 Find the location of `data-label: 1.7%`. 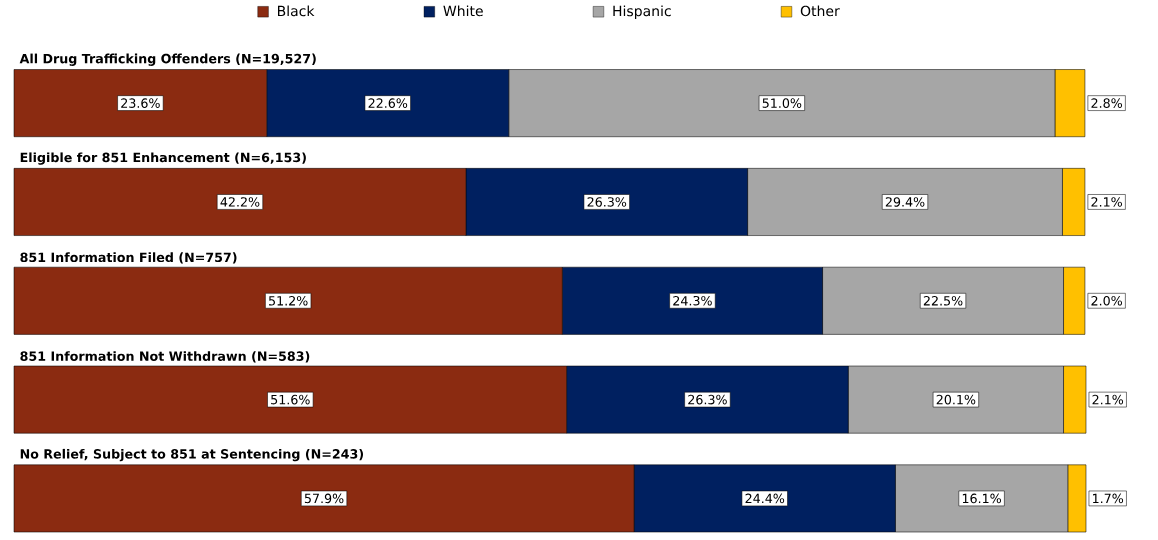

data-label: 1.7% is located at coordinates (1108, 498).